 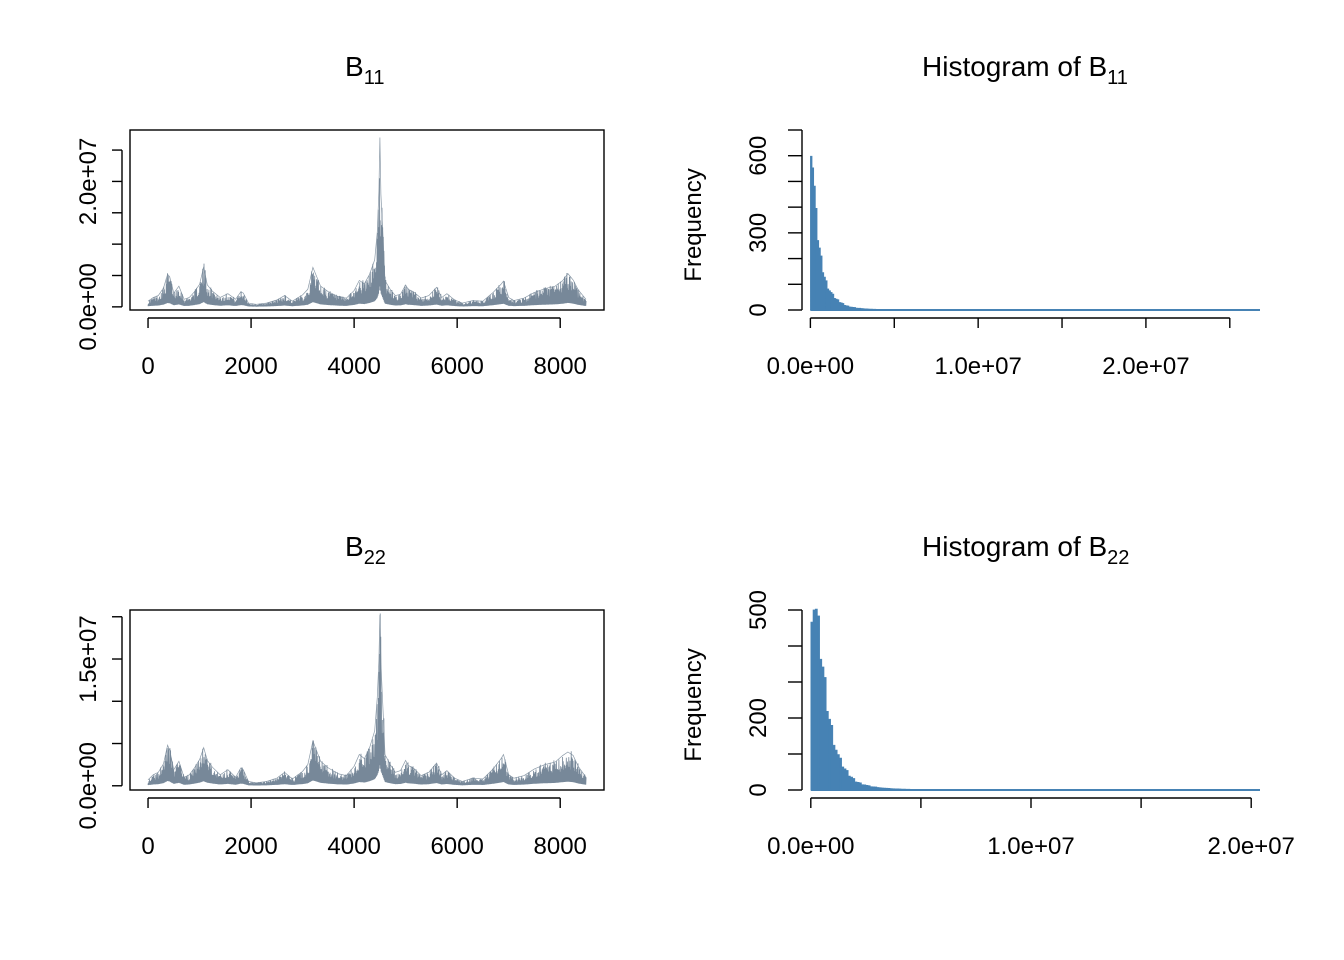 I want to click on y-tick-label-hist-b22: 500, so click(x=758, y=610).